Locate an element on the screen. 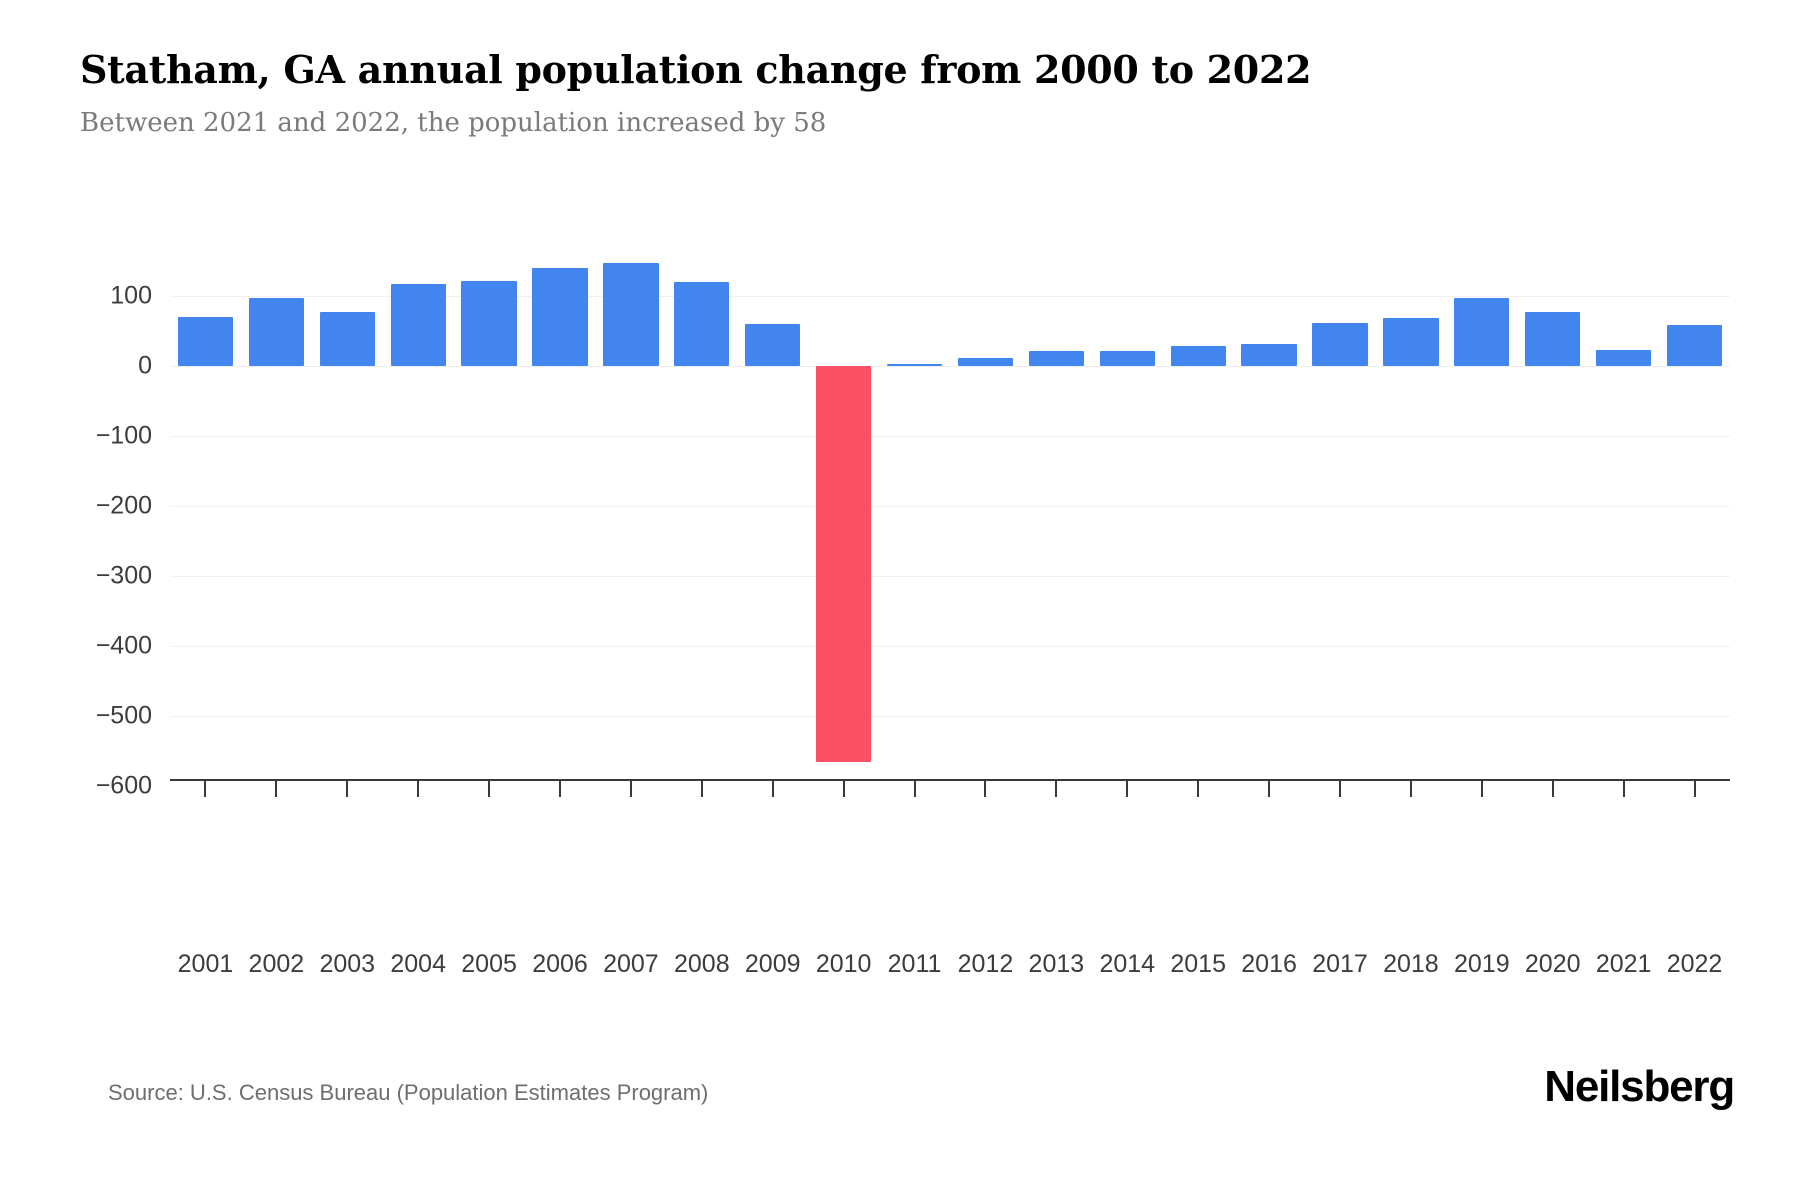 The height and width of the screenshot is (1200, 1800). bar-2004 is located at coordinates (418, 325).